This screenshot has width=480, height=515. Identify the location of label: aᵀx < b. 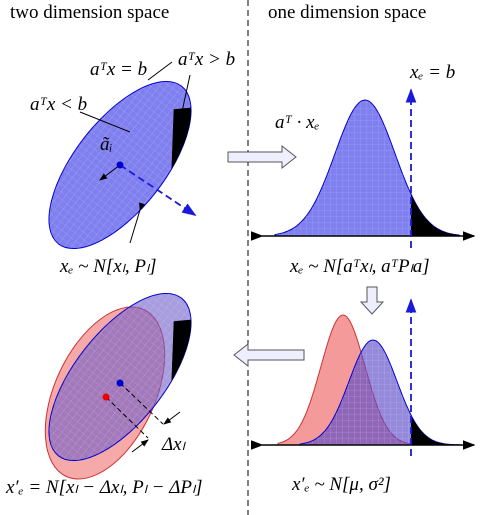
(58, 104).